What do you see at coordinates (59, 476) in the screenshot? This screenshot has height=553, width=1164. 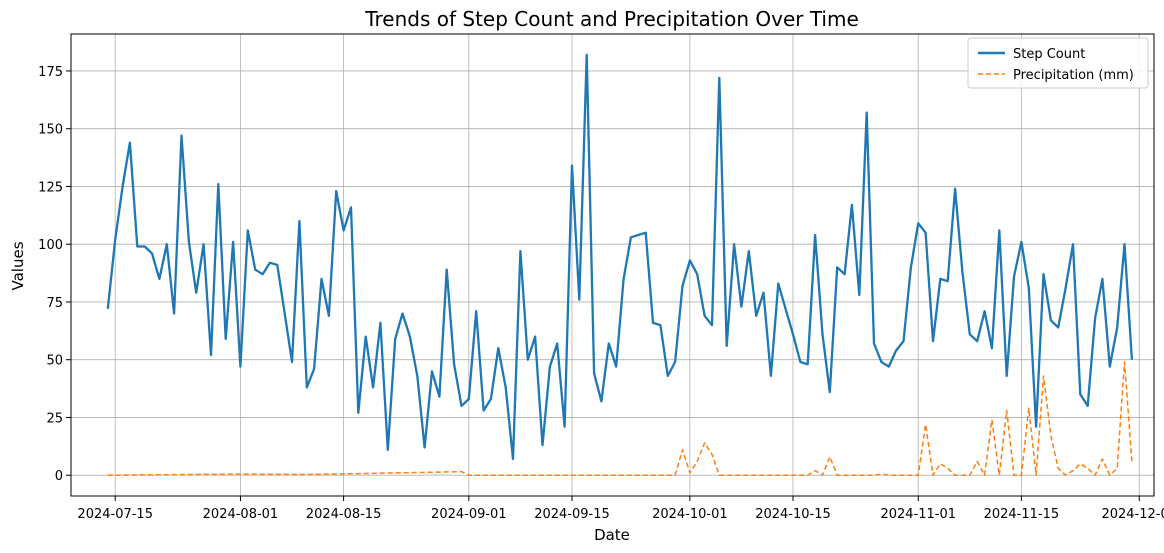 I see `y-tick-label: 0` at bounding box center [59, 476].